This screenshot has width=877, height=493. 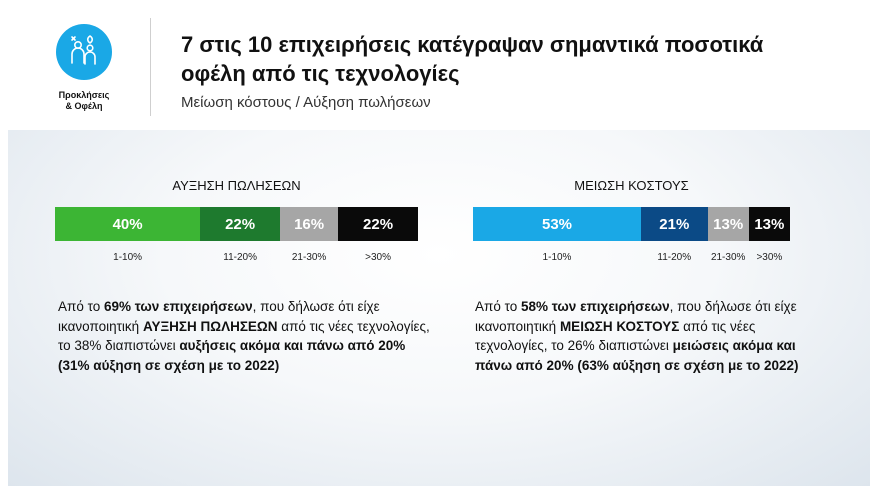 I want to click on note-emphasis: ΑΥΞΗΣΗ ΠΩΛΗΣΕΩΝ, so click(x=210, y=326).